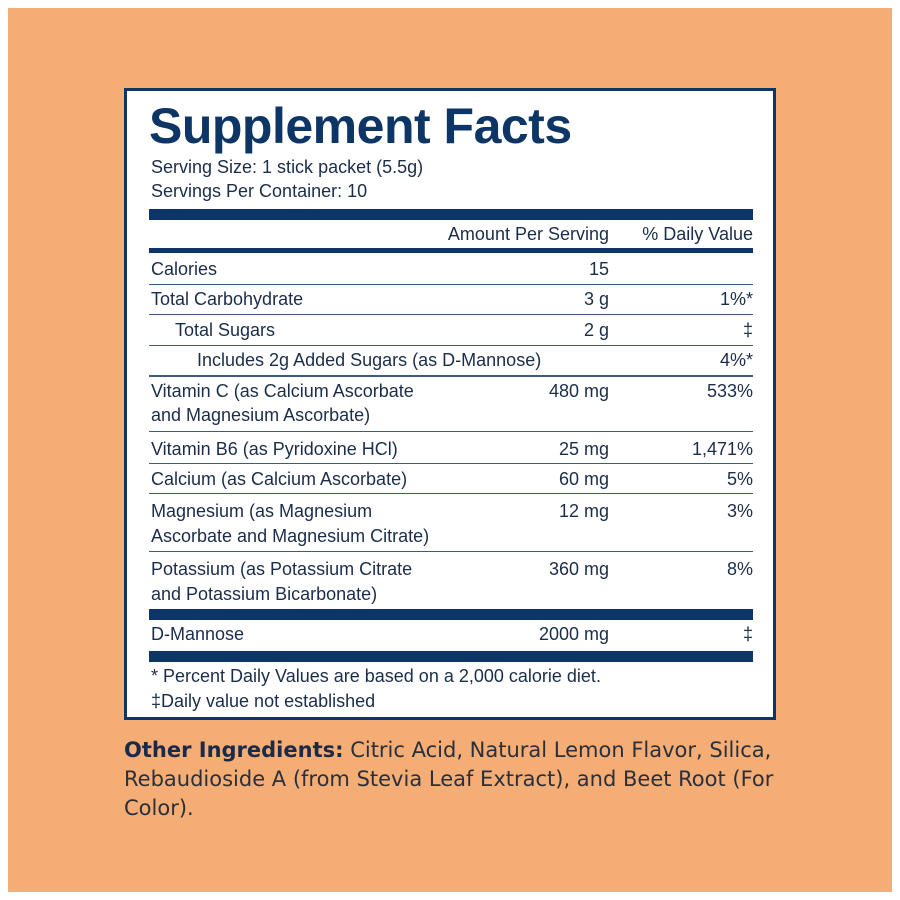 This screenshot has width=900, height=900. I want to click on nutrient-dv: 5%, so click(739, 479).